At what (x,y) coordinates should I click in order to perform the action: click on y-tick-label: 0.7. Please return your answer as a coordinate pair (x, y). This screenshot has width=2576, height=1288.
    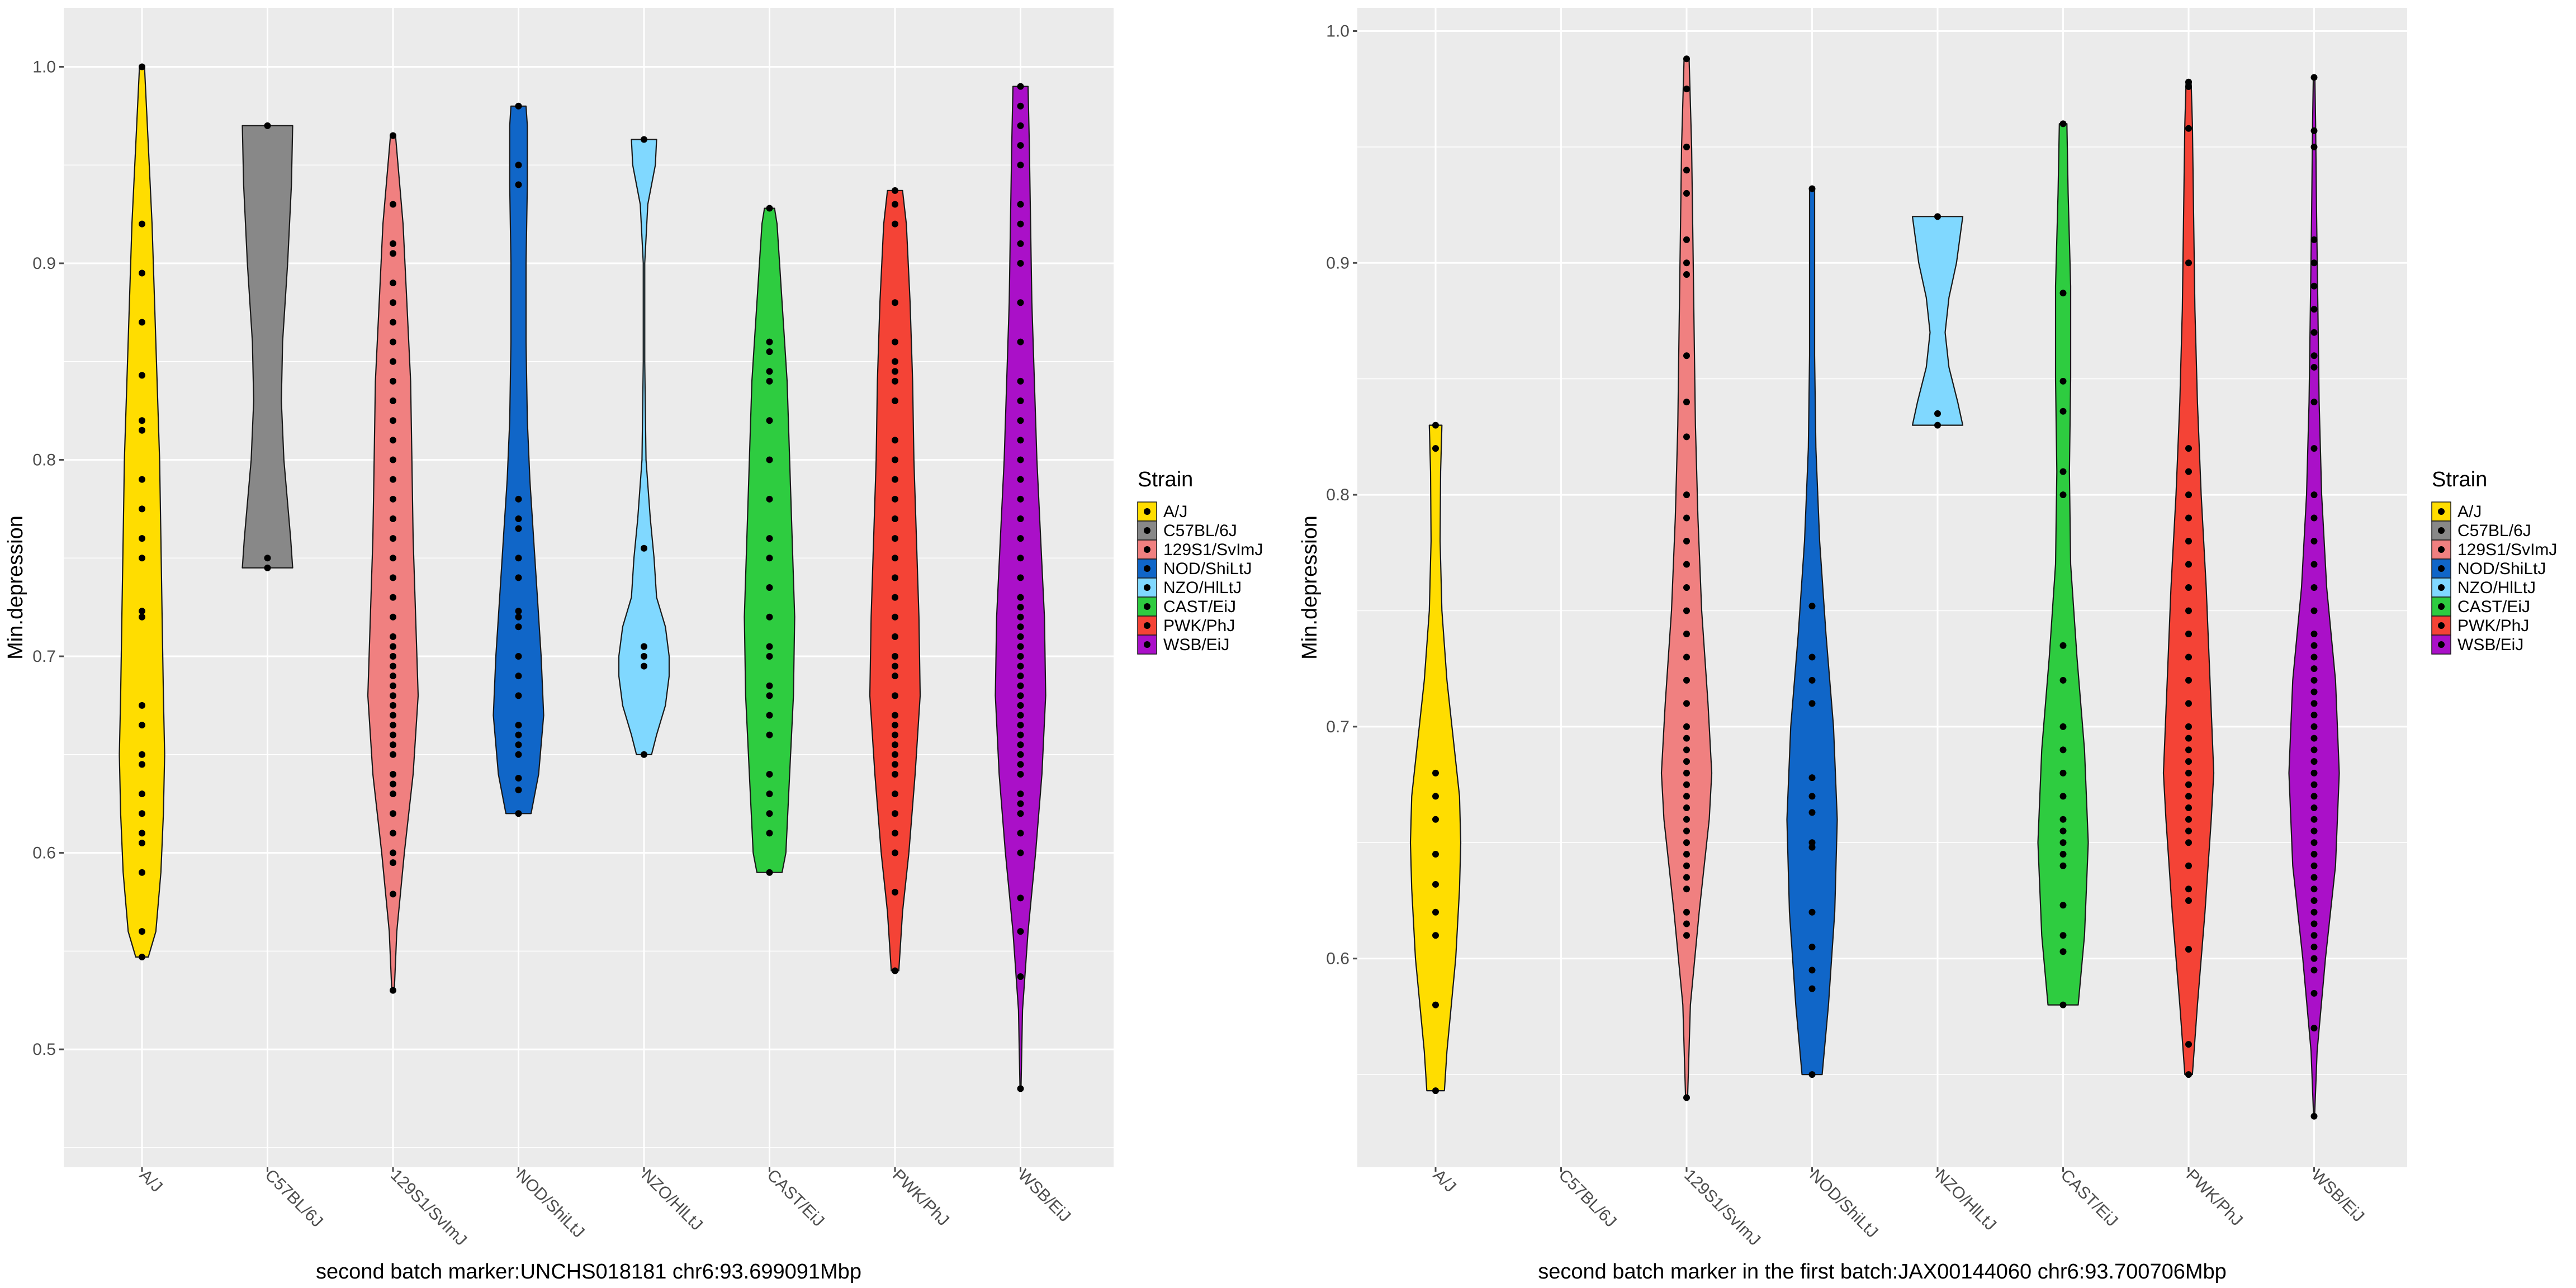
    Looking at the image, I should click on (1337, 727).